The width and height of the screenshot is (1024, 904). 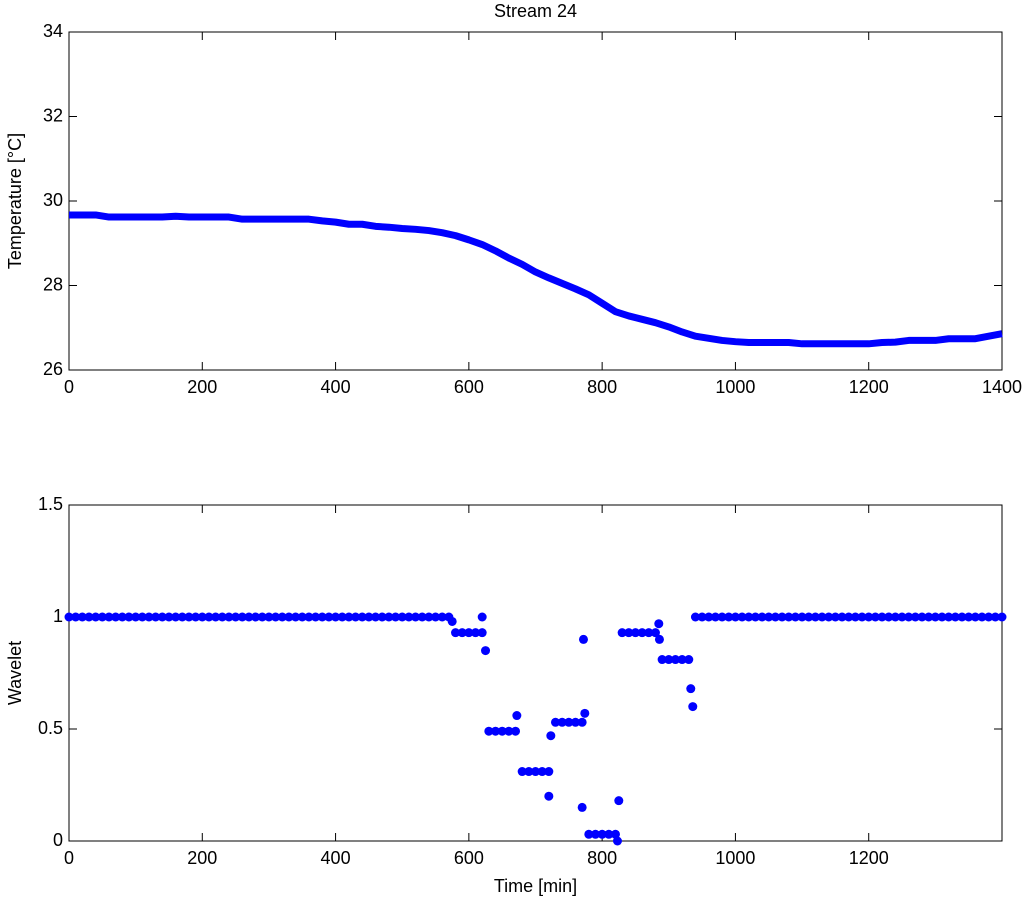 What do you see at coordinates (69, 858) in the screenshot?
I see `x-tick-label: 0` at bounding box center [69, 858].